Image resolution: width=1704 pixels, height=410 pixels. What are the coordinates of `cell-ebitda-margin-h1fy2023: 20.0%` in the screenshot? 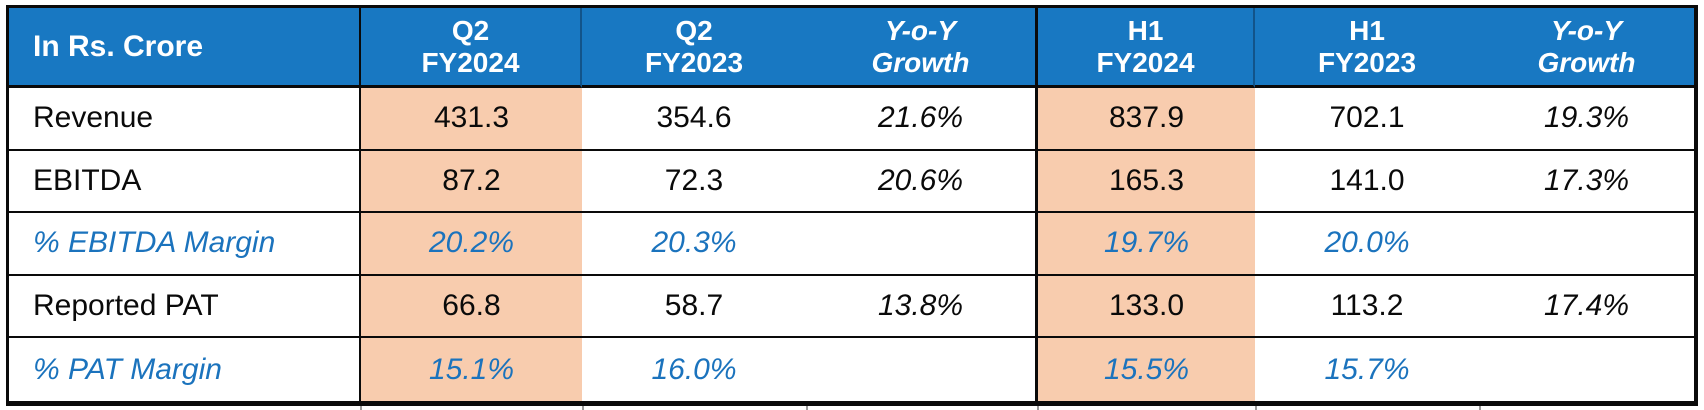 It's located at (1367, 244).